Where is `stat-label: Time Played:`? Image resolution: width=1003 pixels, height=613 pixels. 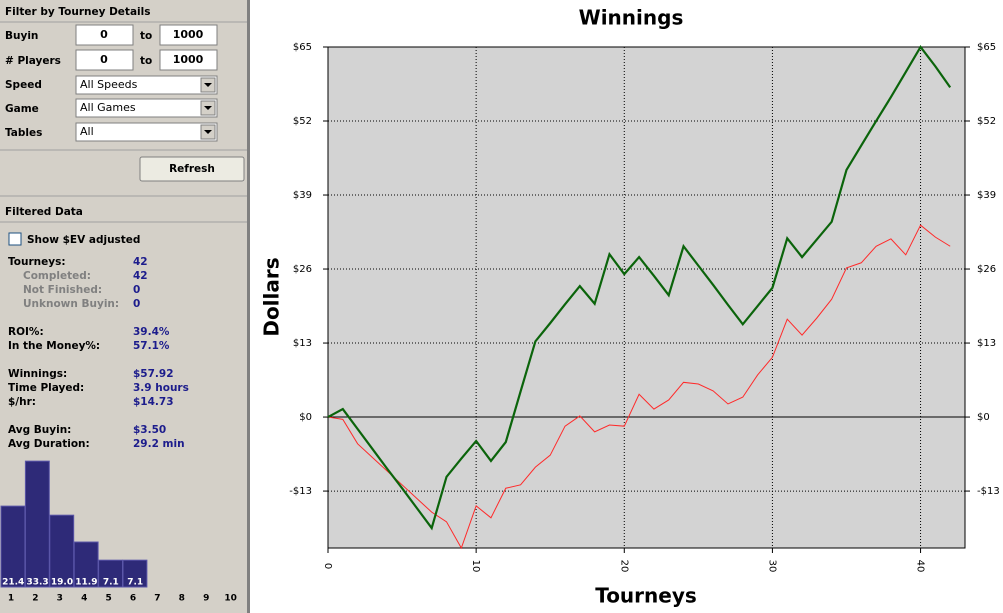
stat-label: Time Played: is located at coordinates (46, 388).